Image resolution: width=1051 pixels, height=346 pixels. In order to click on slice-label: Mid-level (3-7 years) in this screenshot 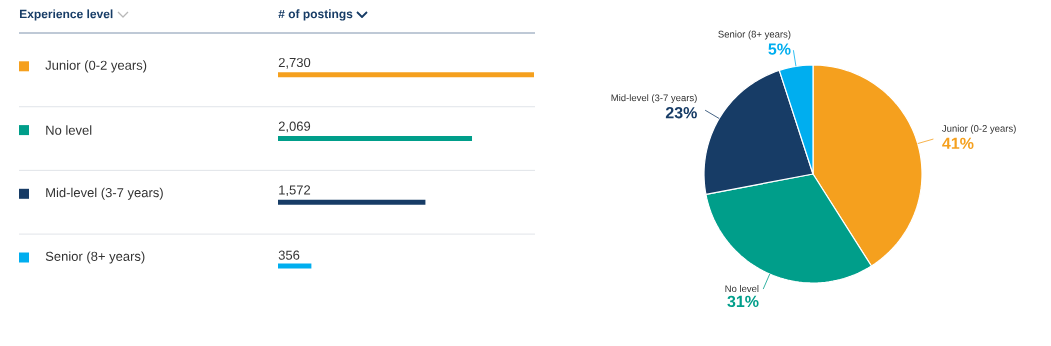, I will do `click(654, 99)`.